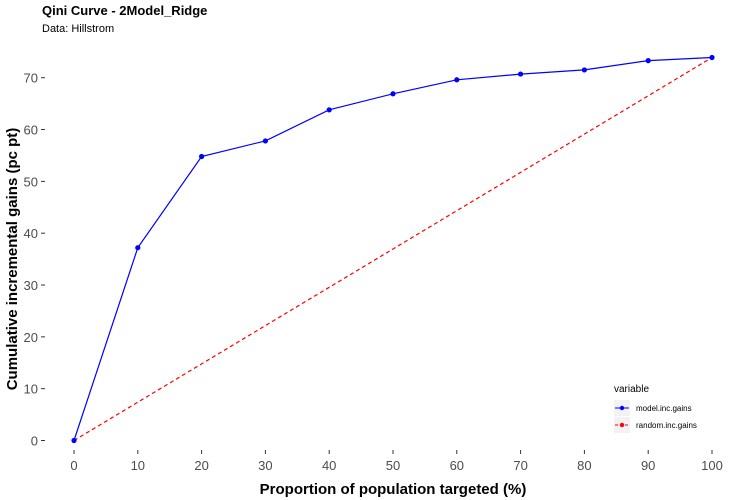  Describe the element at coordinates (73, 465) in the screenshot. I see `x-tick-label: 0` at that location.